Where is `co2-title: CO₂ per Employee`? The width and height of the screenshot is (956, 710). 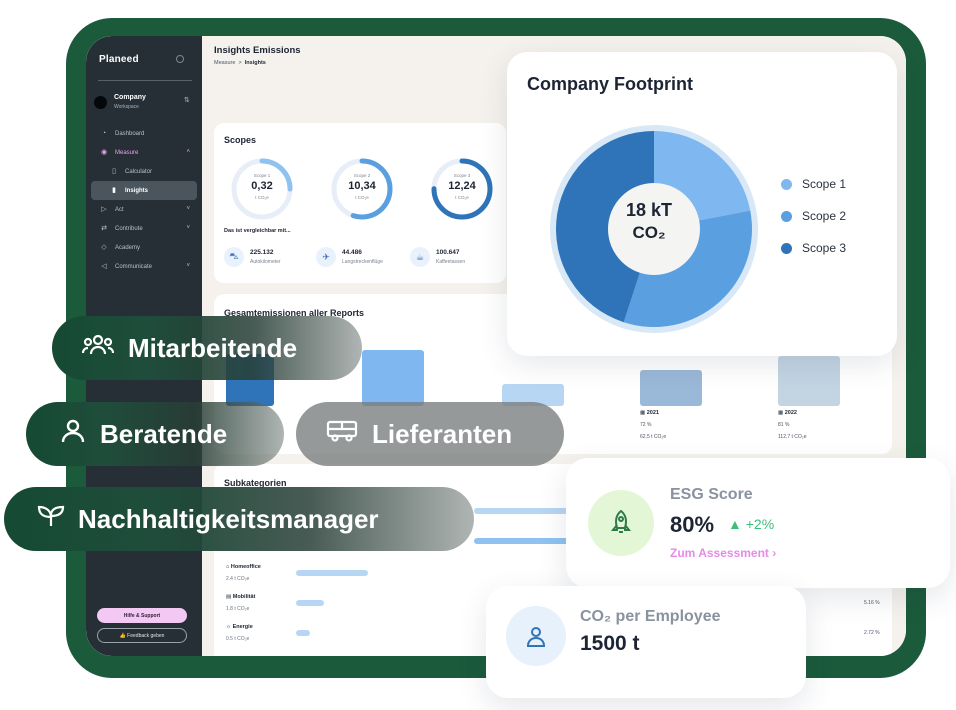 co2-title: CO₂ per Employee is located at coordinates (650, 616).